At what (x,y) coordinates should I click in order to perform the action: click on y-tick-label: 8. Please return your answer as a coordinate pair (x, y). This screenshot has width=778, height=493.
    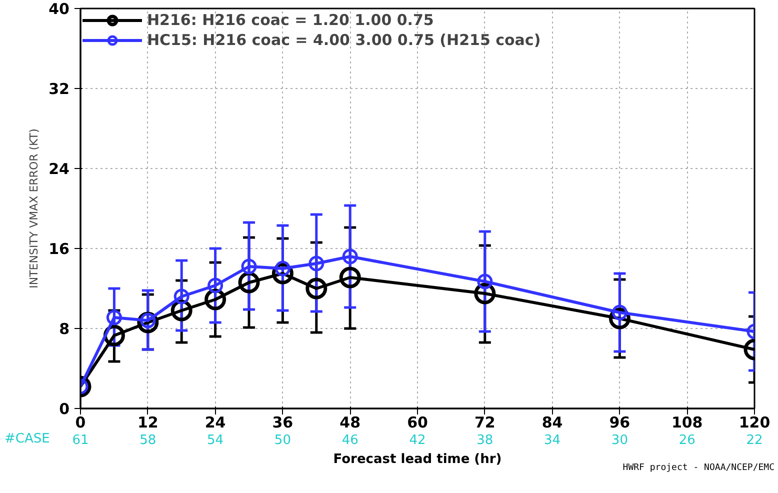
    Looking at the image, I should click on (64, 329).